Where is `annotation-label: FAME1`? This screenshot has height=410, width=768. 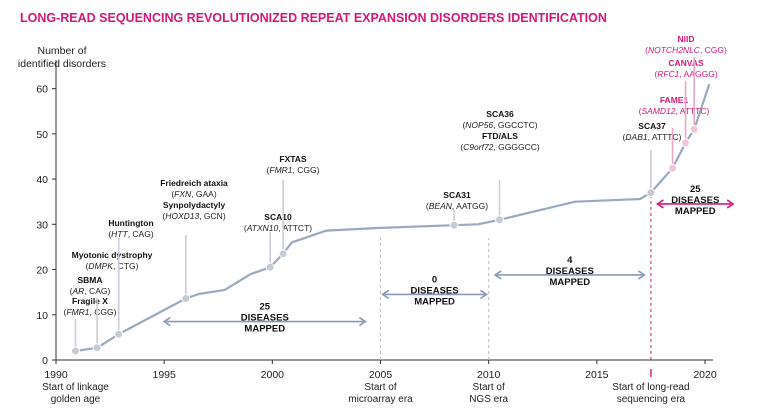 annotation-label: FAME1 is located at coordinates (674, 100).